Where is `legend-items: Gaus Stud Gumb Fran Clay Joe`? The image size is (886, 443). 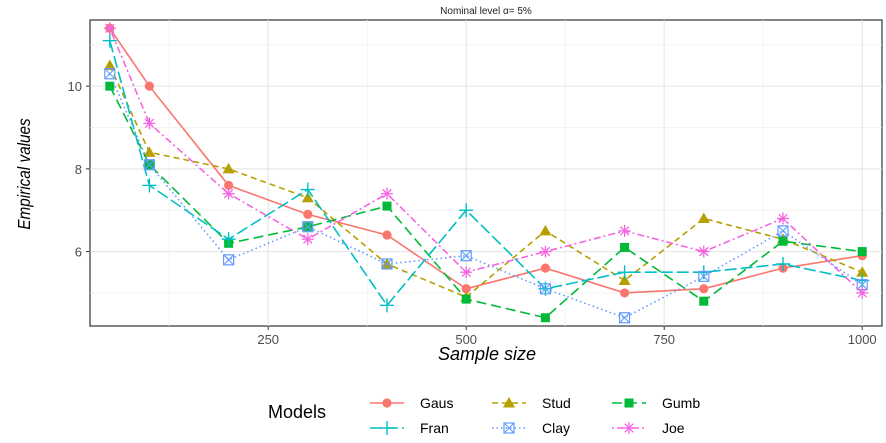
legend-items: Gaus Stud Gumb Fran Clay Joe is located at coordinates (535, 415).